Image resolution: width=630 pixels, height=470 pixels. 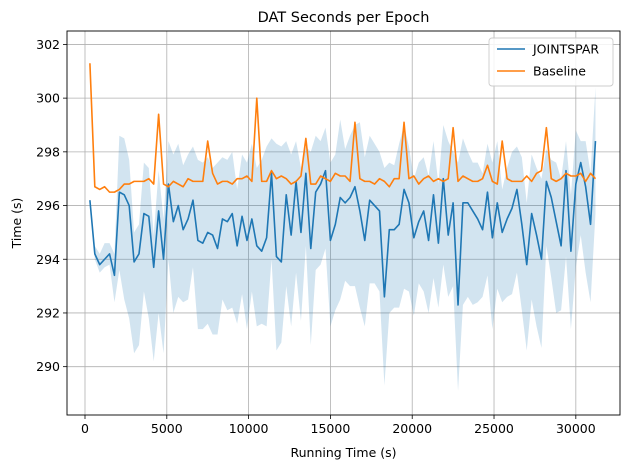 What do you see at coordinates (85, 428) in the screenshot?
I see `x-tick-label: 0` at bounding box center [85, 428].